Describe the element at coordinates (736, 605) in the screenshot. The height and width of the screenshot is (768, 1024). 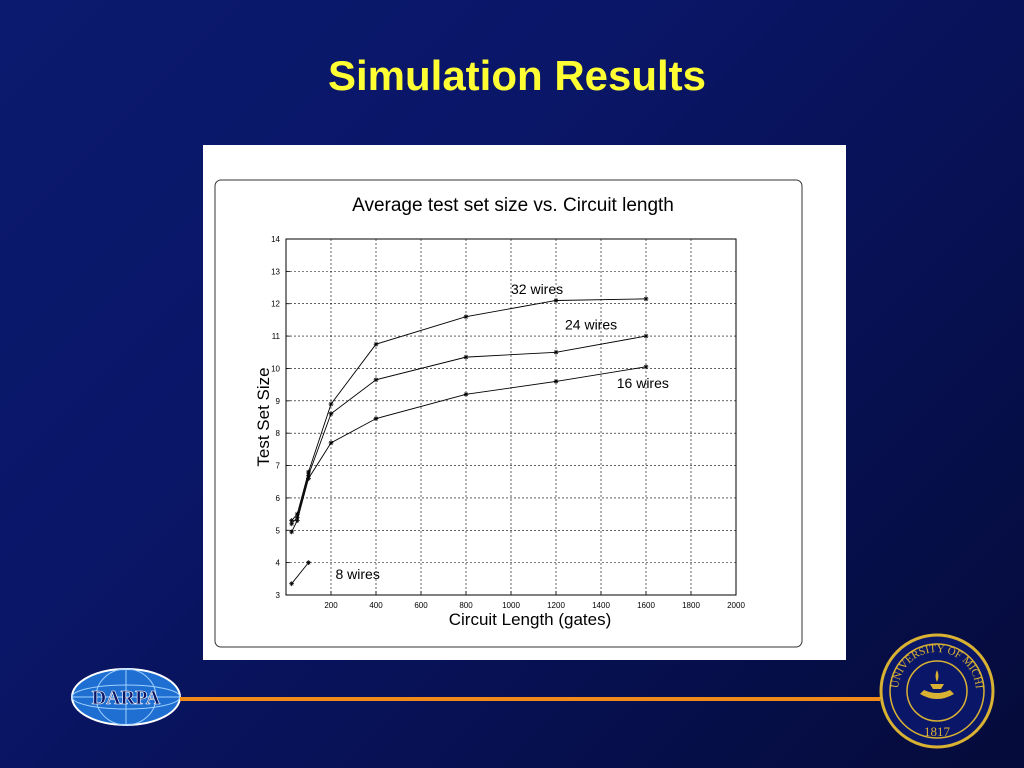
I see `x-tick-label: 2000` at that location.